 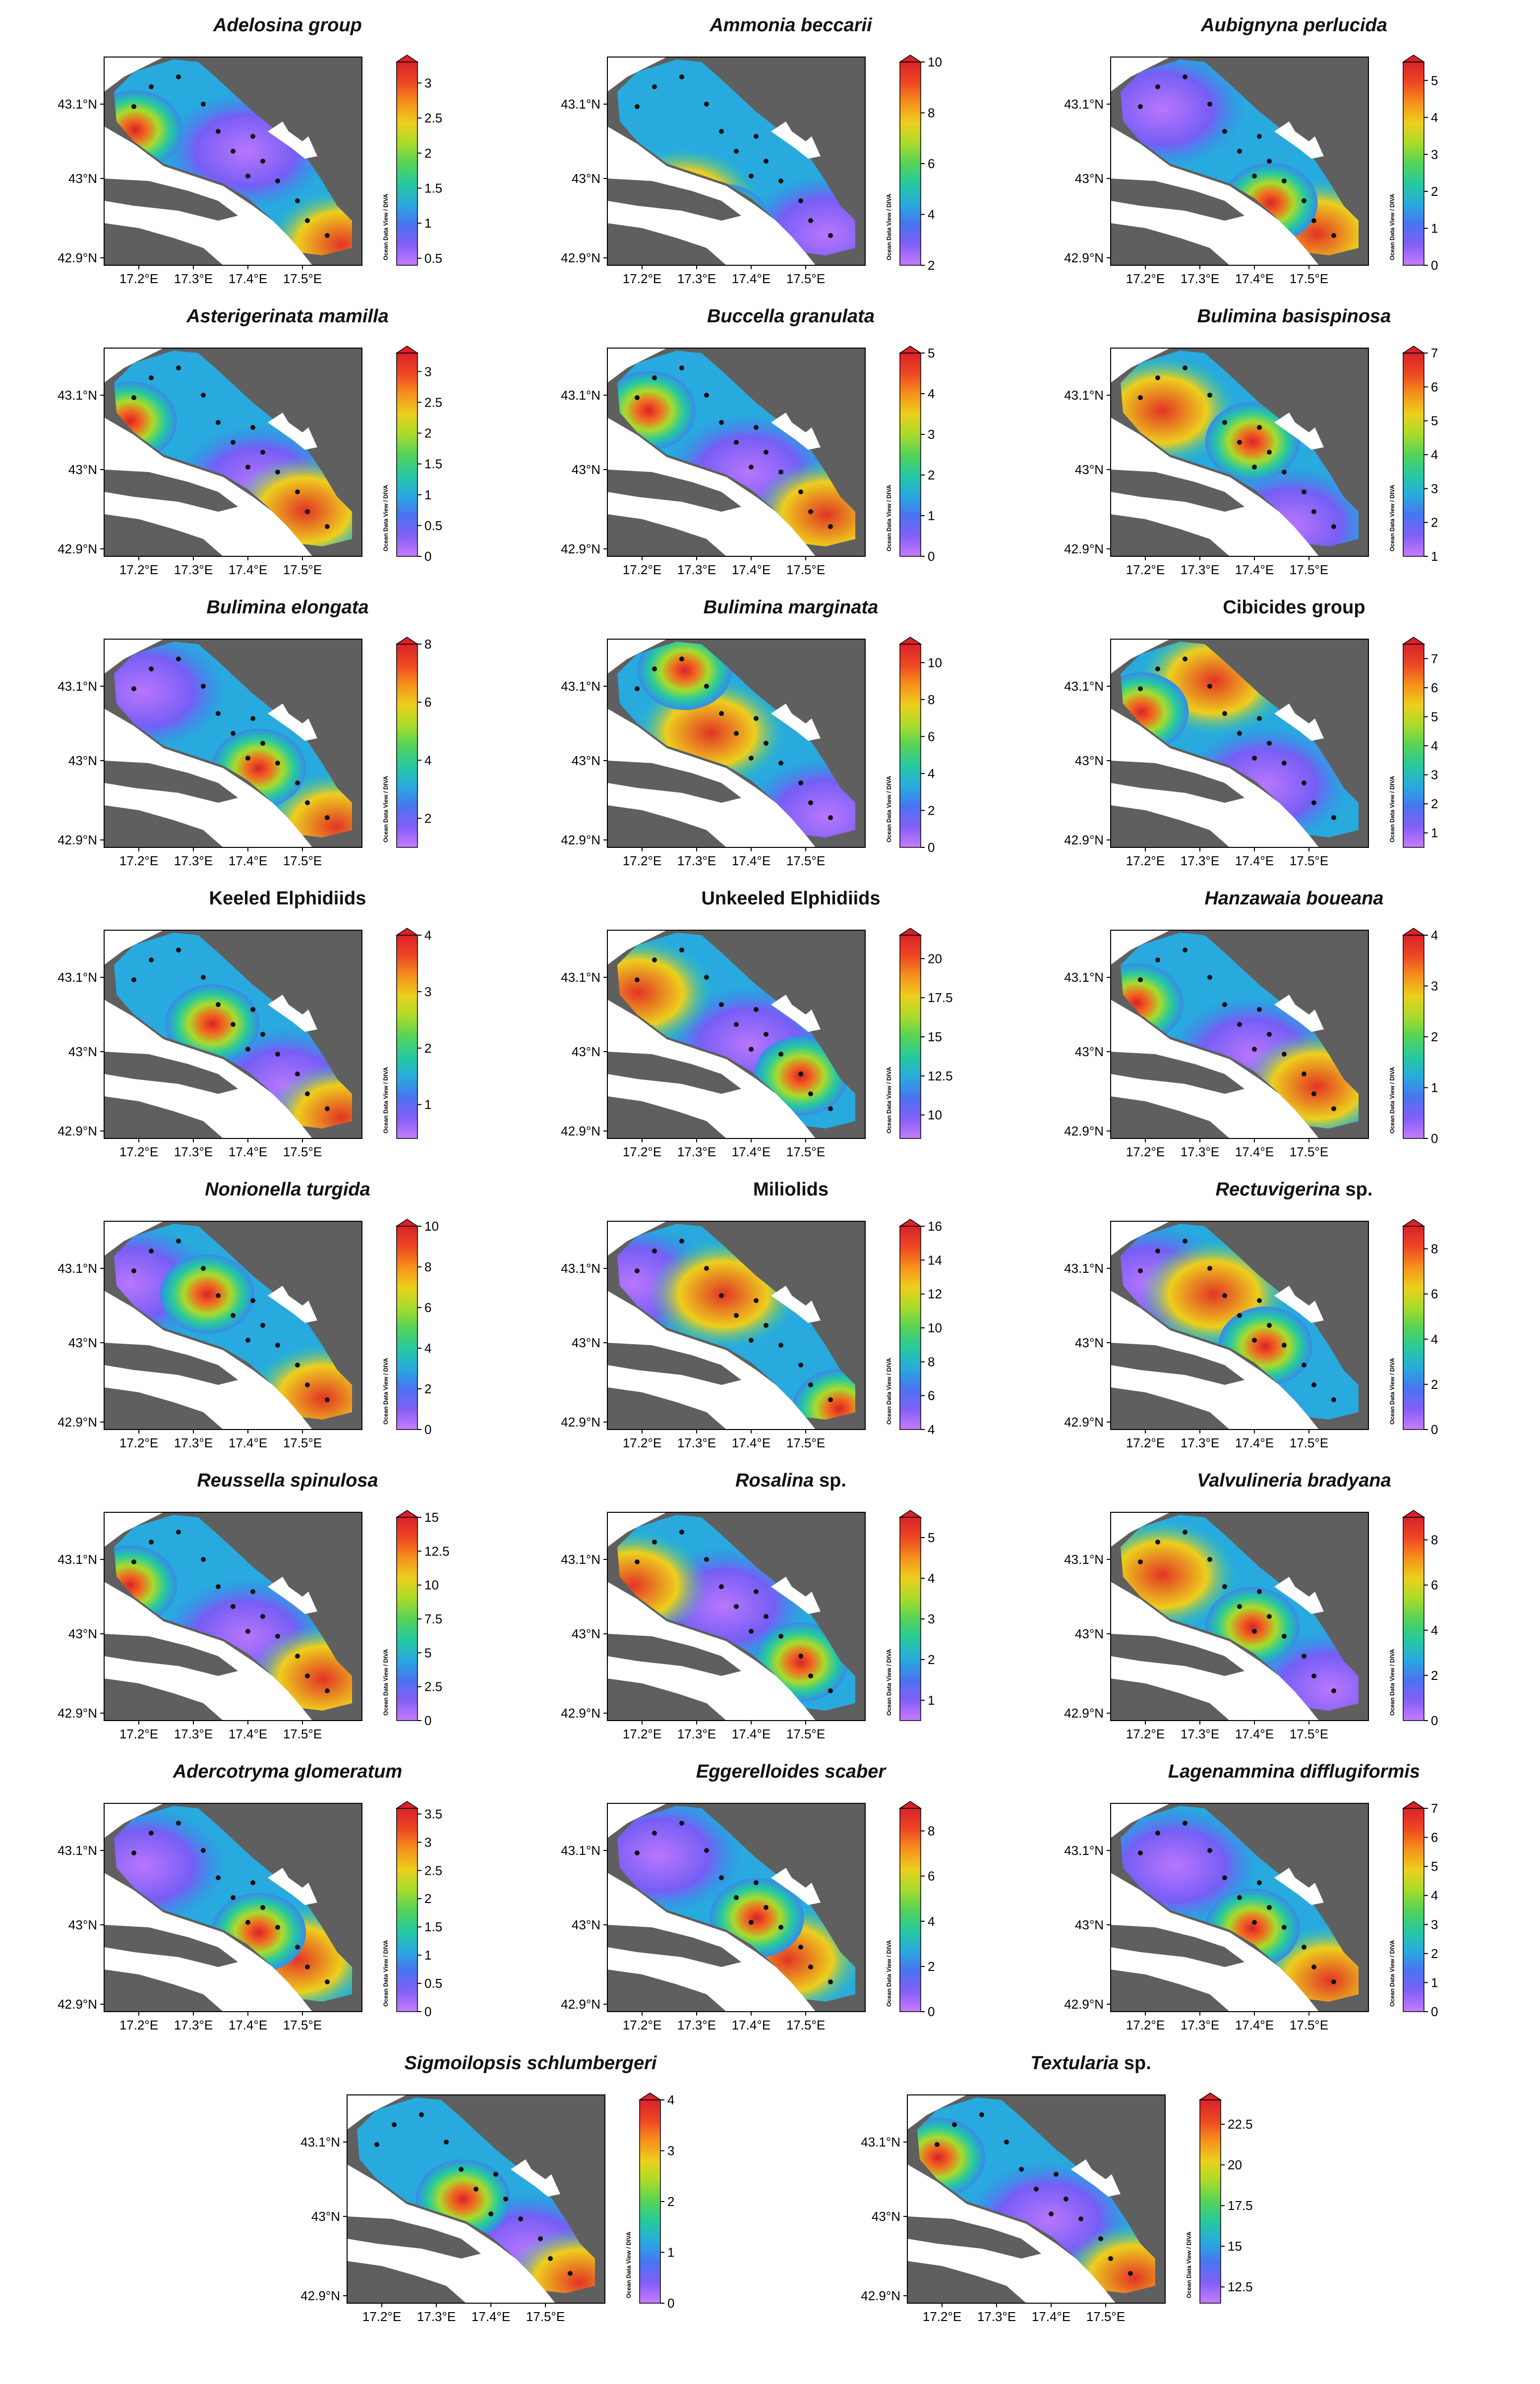 What do you see at coordinates (830, 1480) in the screenshot?
I see `panel-title-part: sp.` at bounding box center [830, 1480].